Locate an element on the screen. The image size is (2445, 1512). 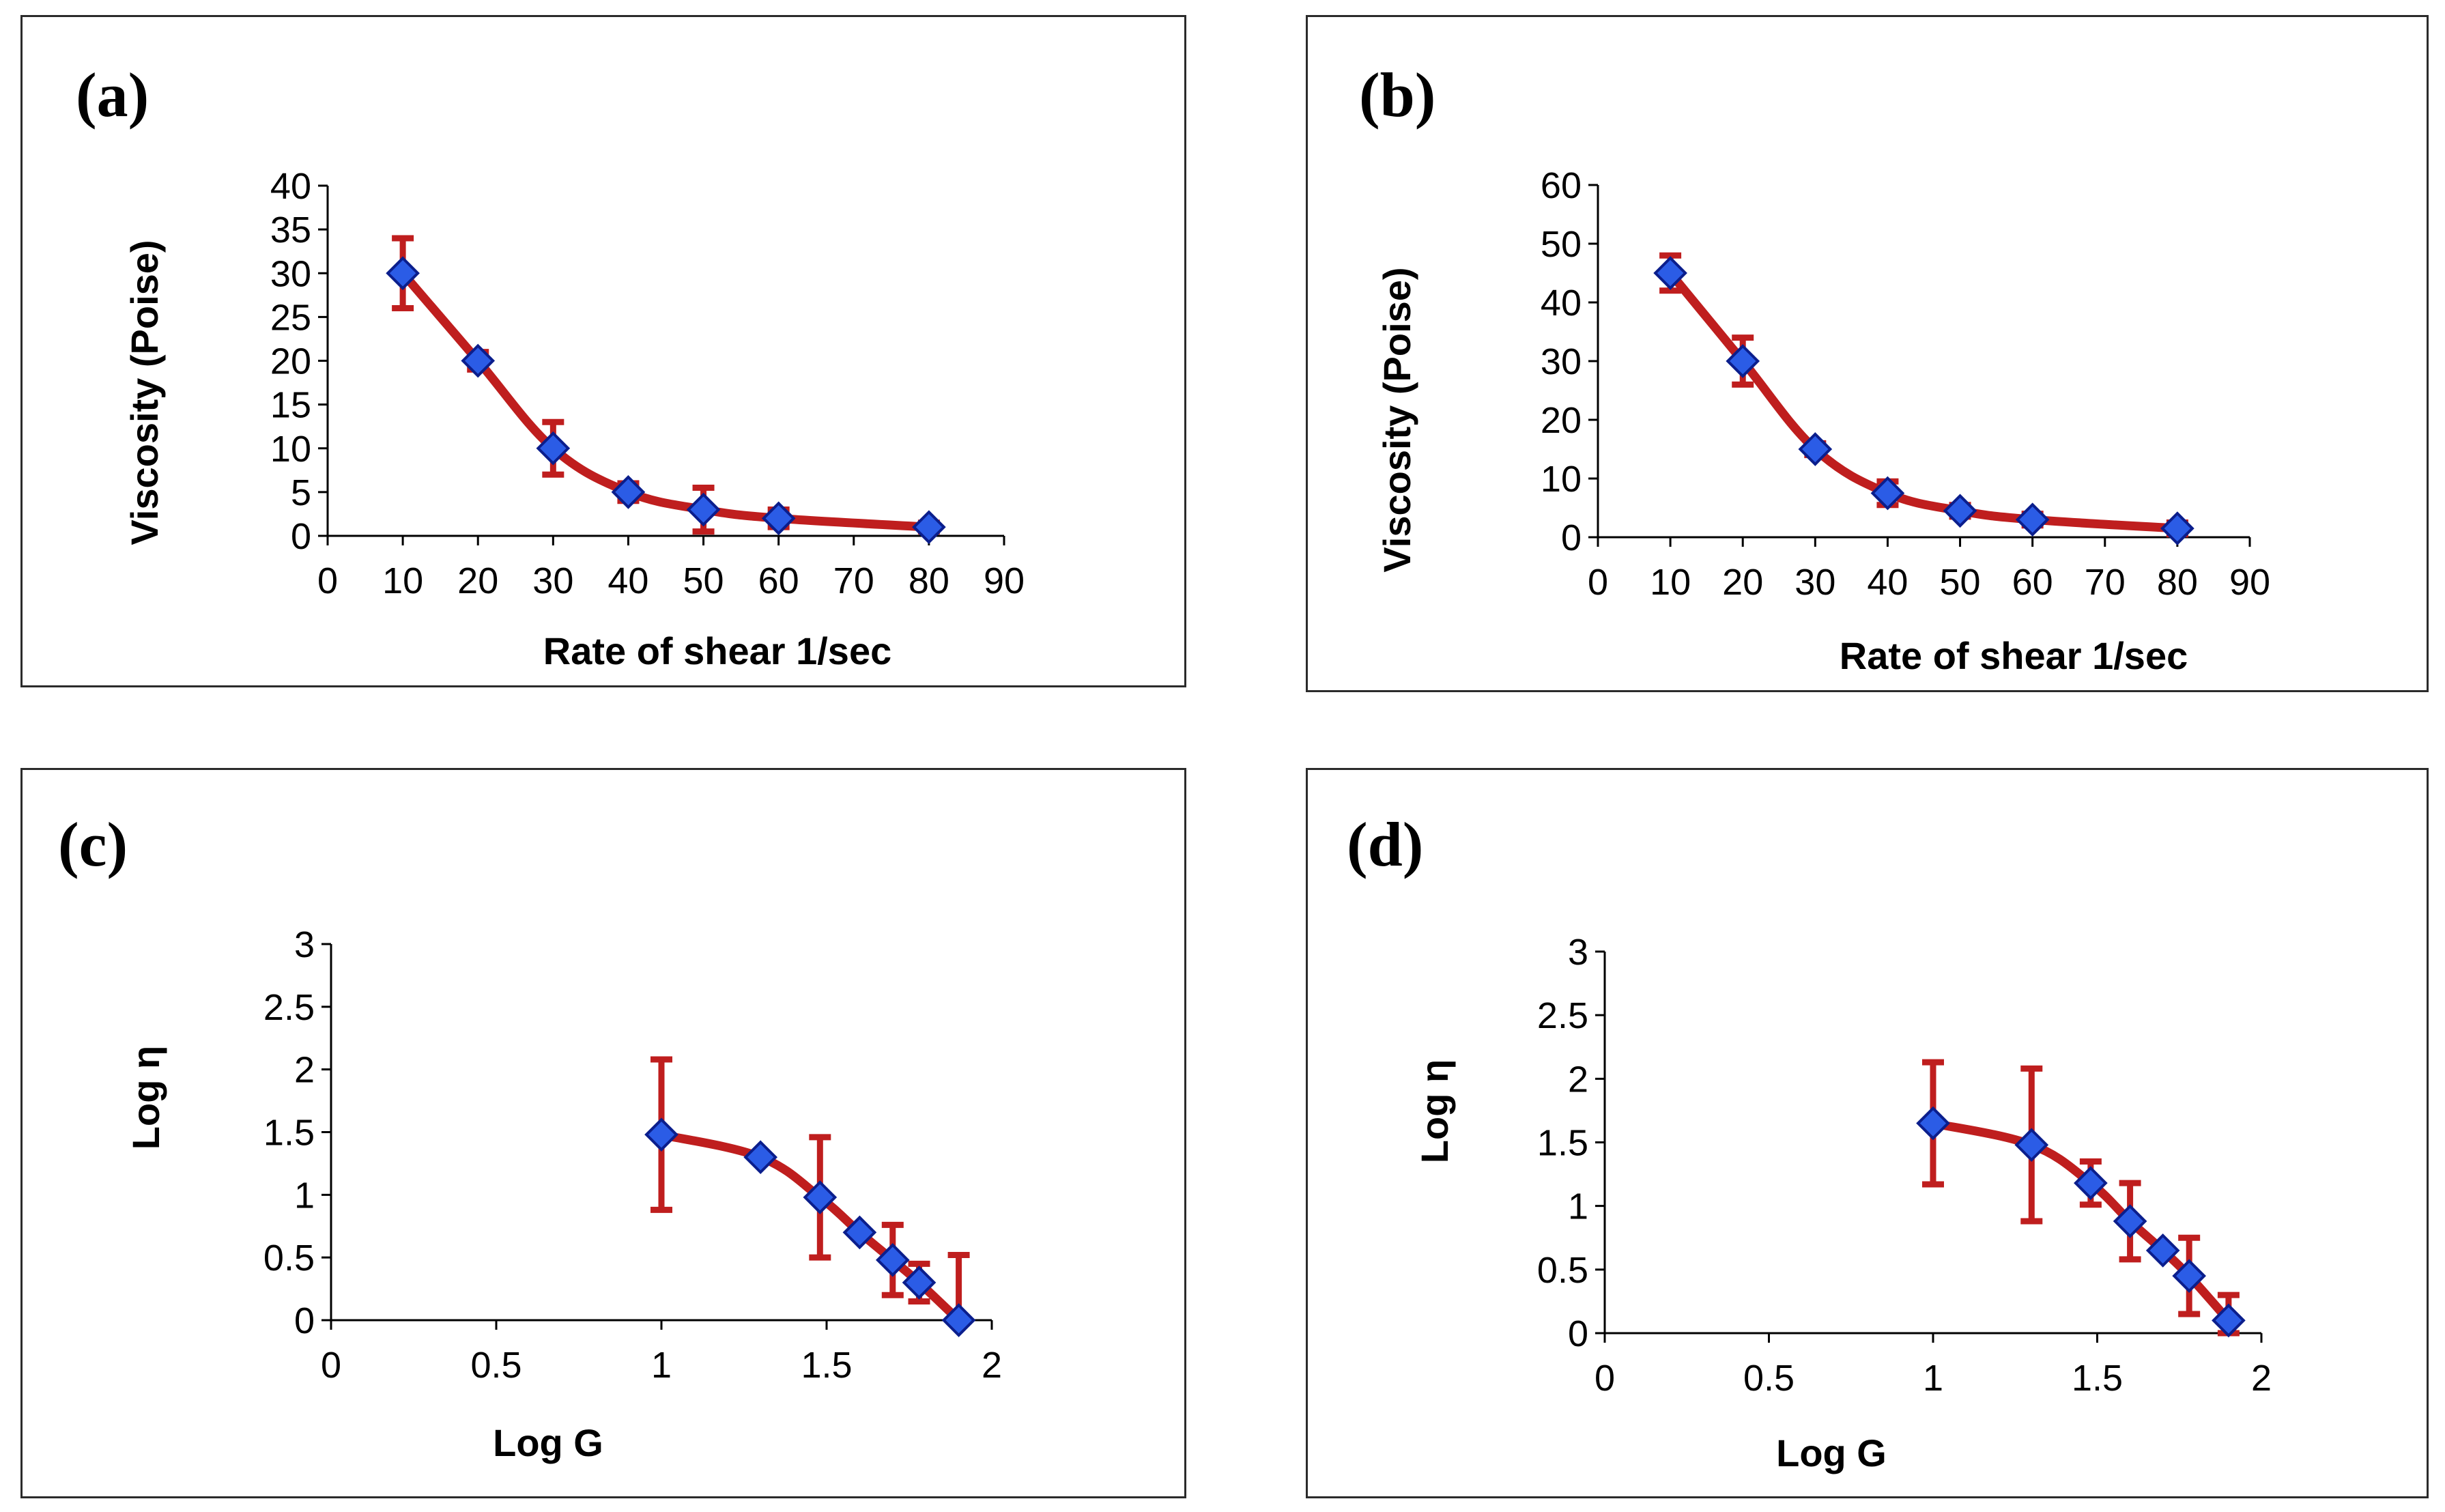
x-tick-label: 1 is located at coordinates (1933, 1378).